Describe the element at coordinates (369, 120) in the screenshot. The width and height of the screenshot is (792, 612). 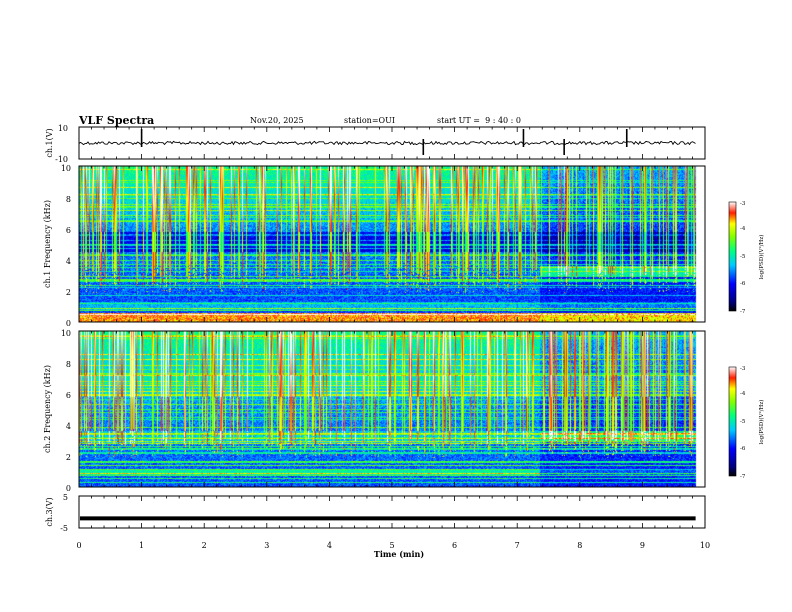
I see `station-label: station=OUI` at that location.